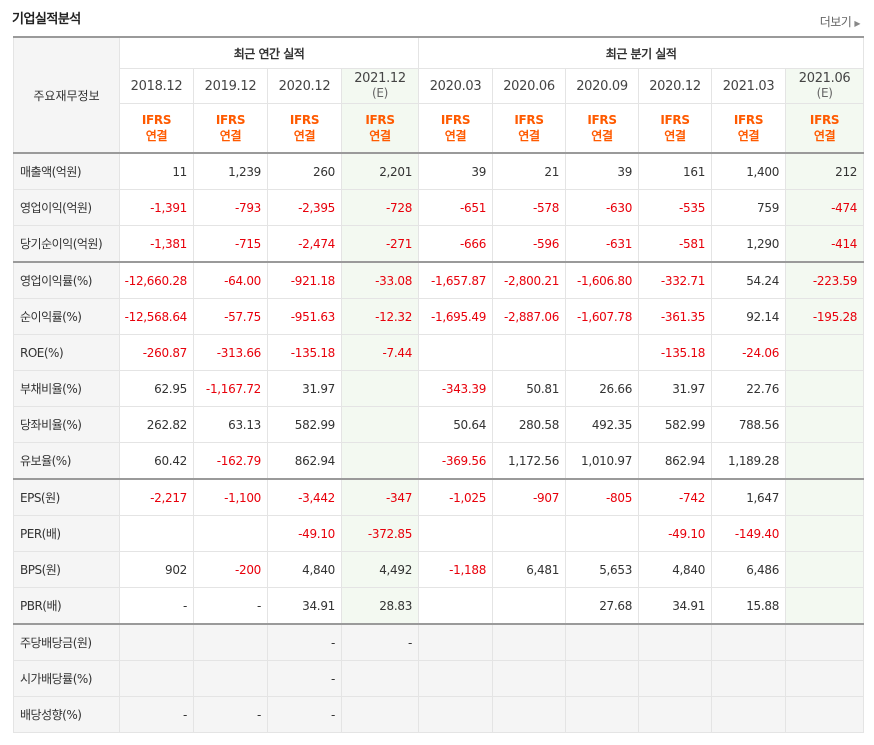 The height and width of the screenshot is (745, 874). Describe the element at coordinates (380, 497) in the screenshot. I see `table-cell: -347` at that location.